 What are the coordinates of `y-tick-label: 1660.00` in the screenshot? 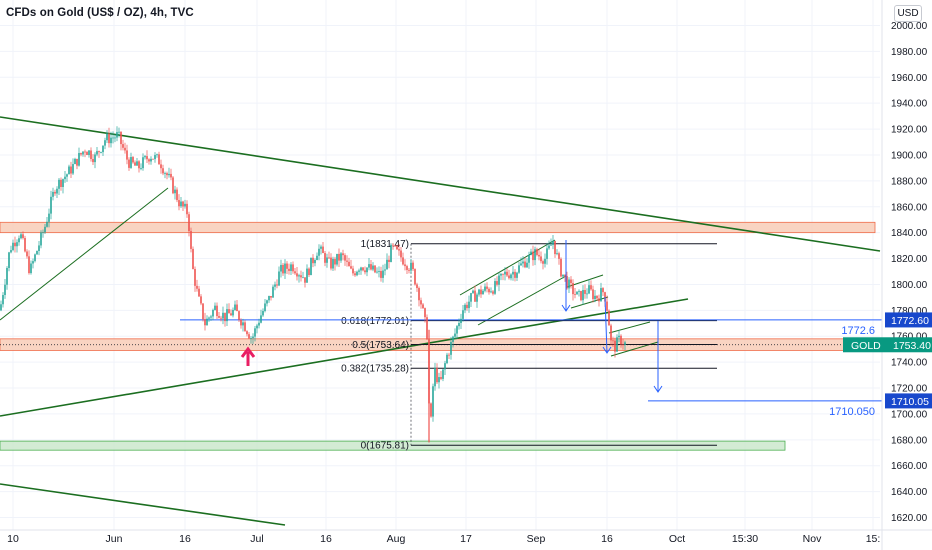 It's located at (909, 466).